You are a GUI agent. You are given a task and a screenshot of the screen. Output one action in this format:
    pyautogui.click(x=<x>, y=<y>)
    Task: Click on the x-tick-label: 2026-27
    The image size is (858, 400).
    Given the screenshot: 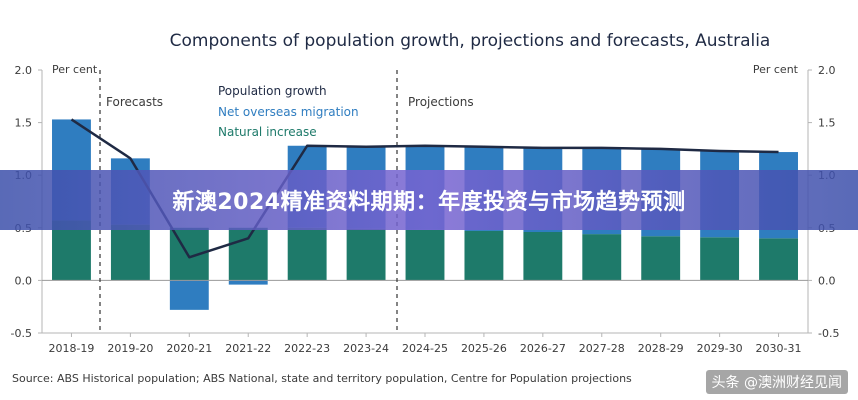 What is the action you would take?
    pyautogui.click(x=543, y=348)
    